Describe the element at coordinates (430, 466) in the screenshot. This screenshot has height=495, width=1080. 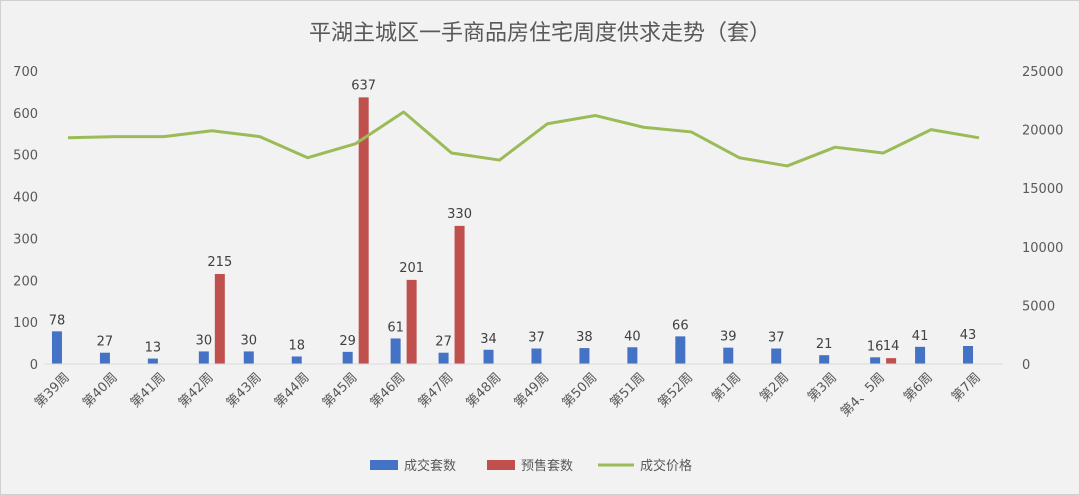
I see `legend-label: 成交套数` at that location.